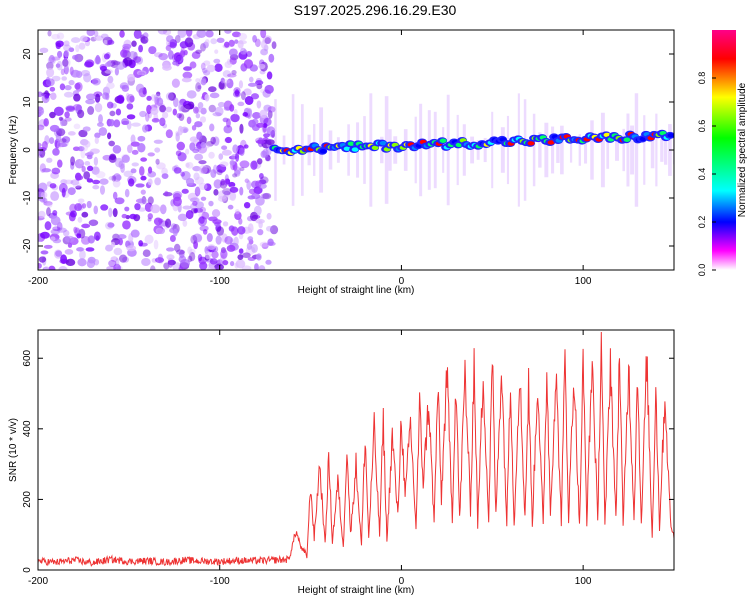  I want to click on colorbar-tick-label: 0.6, so click(702, 126).